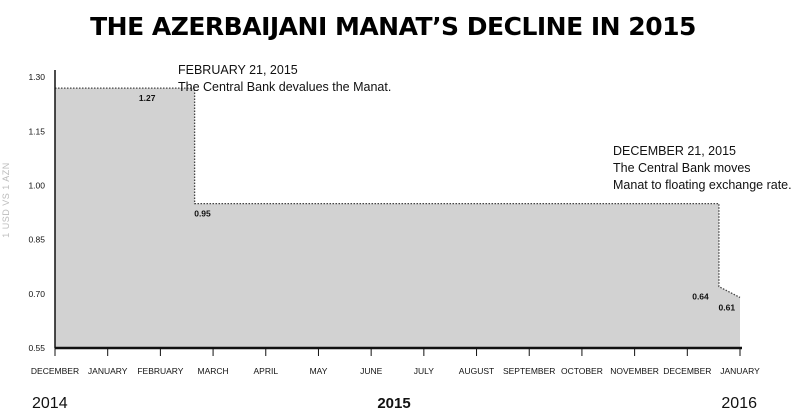 Image resolution: width=800 pixels, height=411 pixels. Describe the element at coordinates (634, 371) in the screenshot. I see `x-tick-label: NOVEMBER` at that location.